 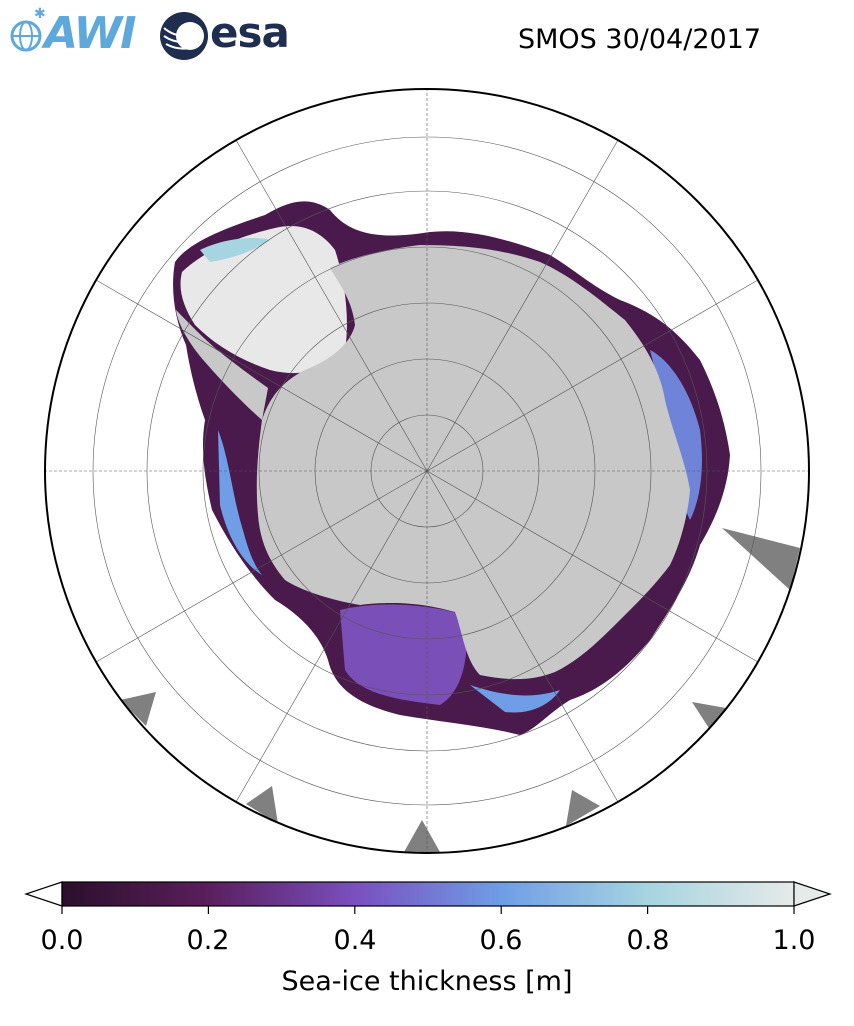 What do you see at coordinates (250, 32) in the screenshot?
I see `esa-logo: esa` at bounding box center [250, 32].